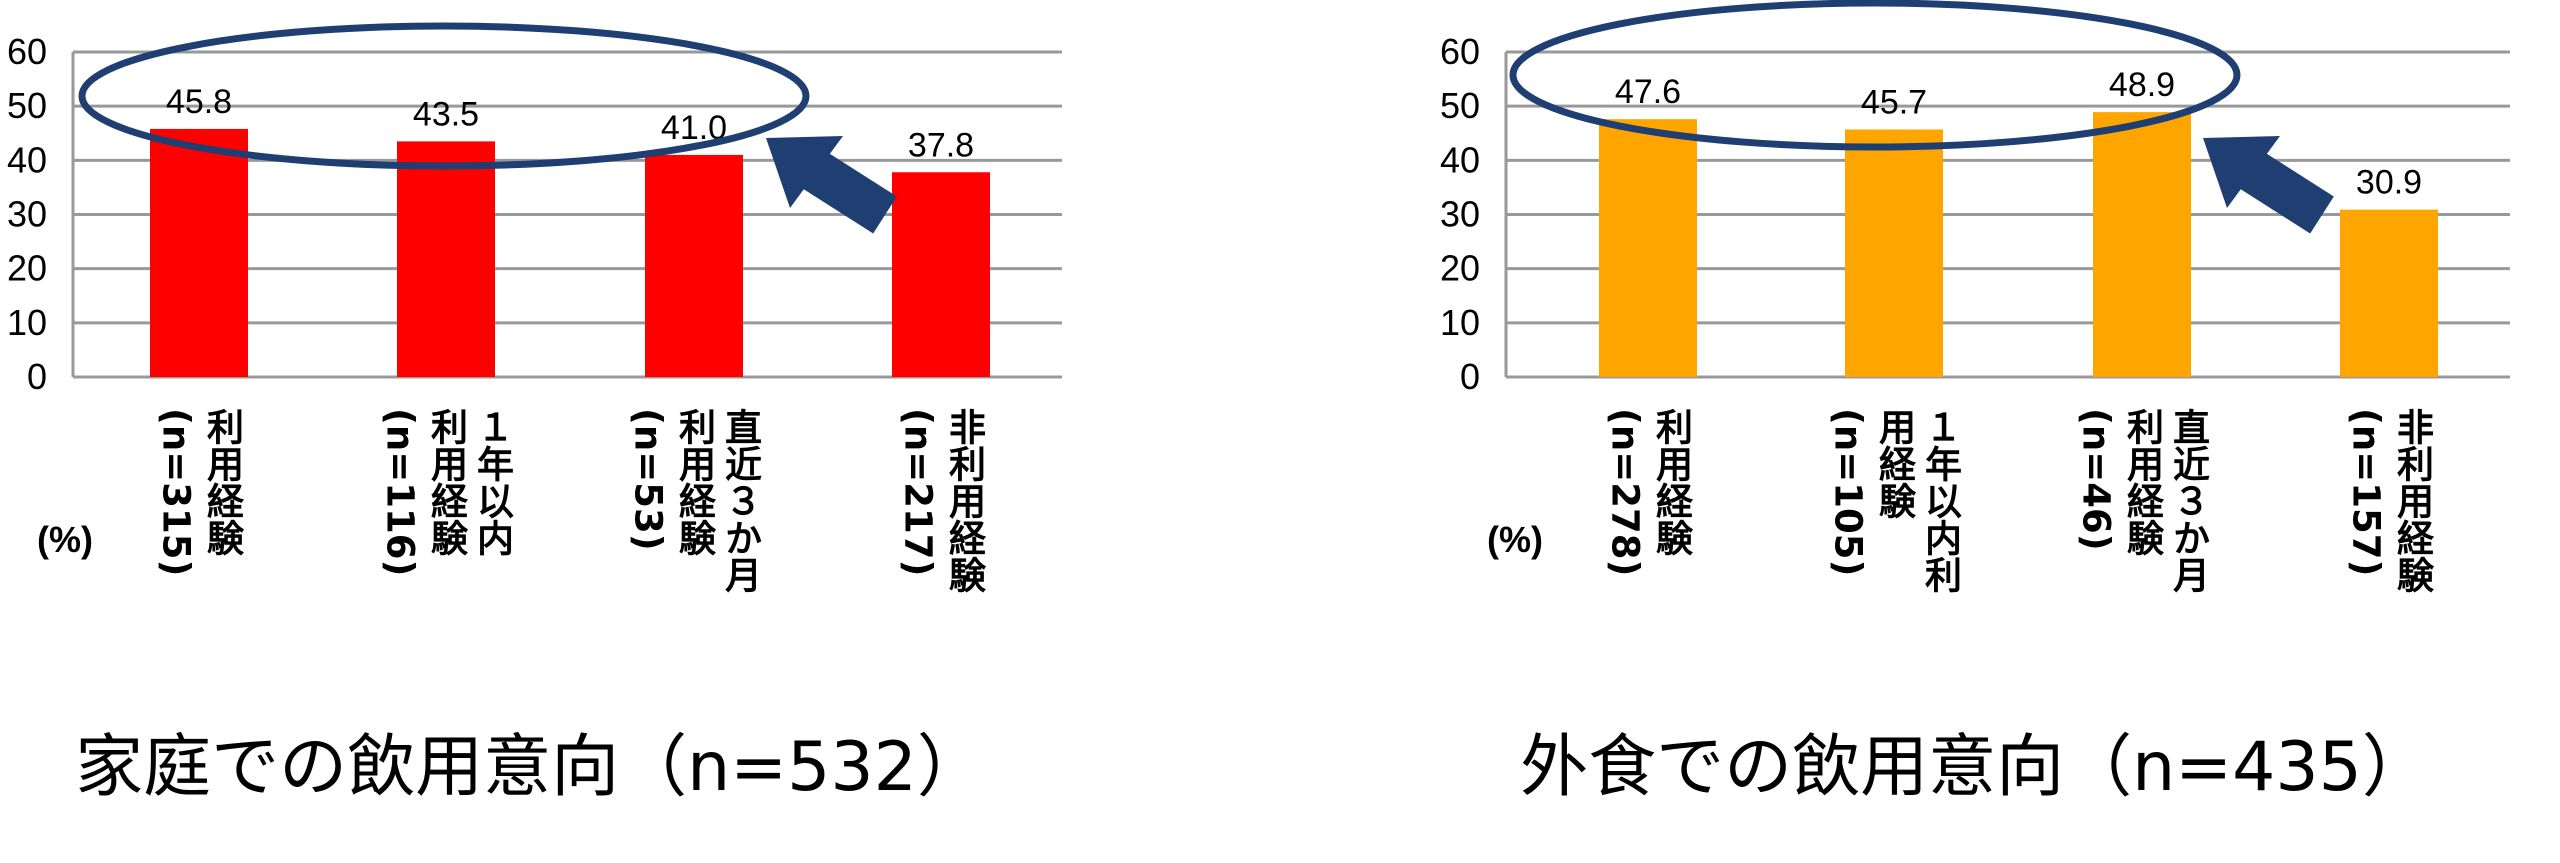 This screenshot has width=2560, height=863. What do you see at coordinates (1625, 492) in the screenshot?
I see `x-tick-label: (n=278)` at bounding box center [1625, 492].